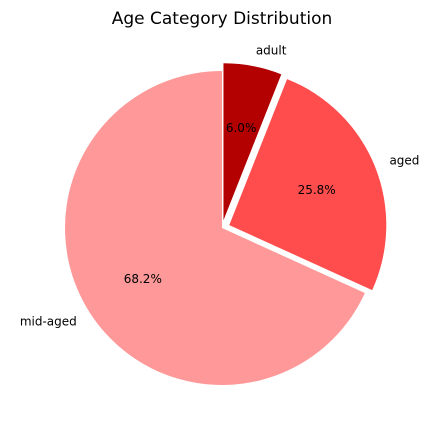 The height and width of the screenshot is (428, 428). What do you see at coordinates (404, 160) in the screenshot?
I see `slice-label-aged: aged` at bounding box center [404, 160].